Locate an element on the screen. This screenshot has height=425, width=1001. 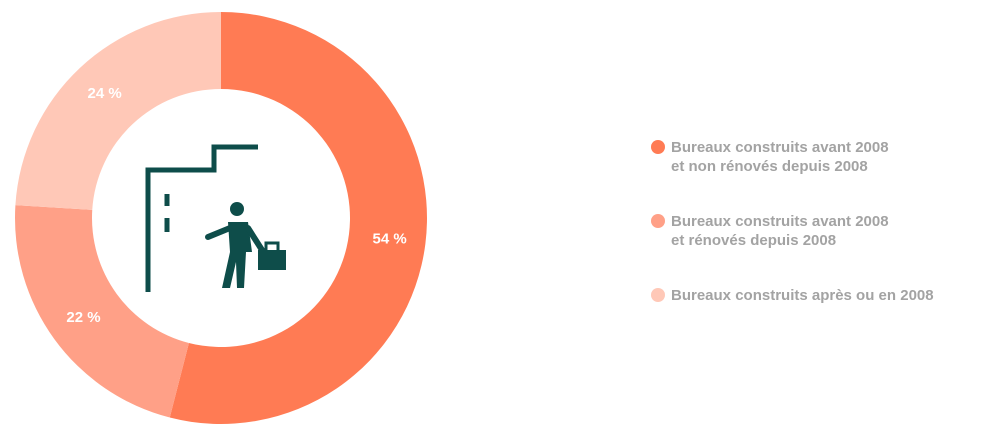
value-label: 22 % is located at coordinates (83, 317).